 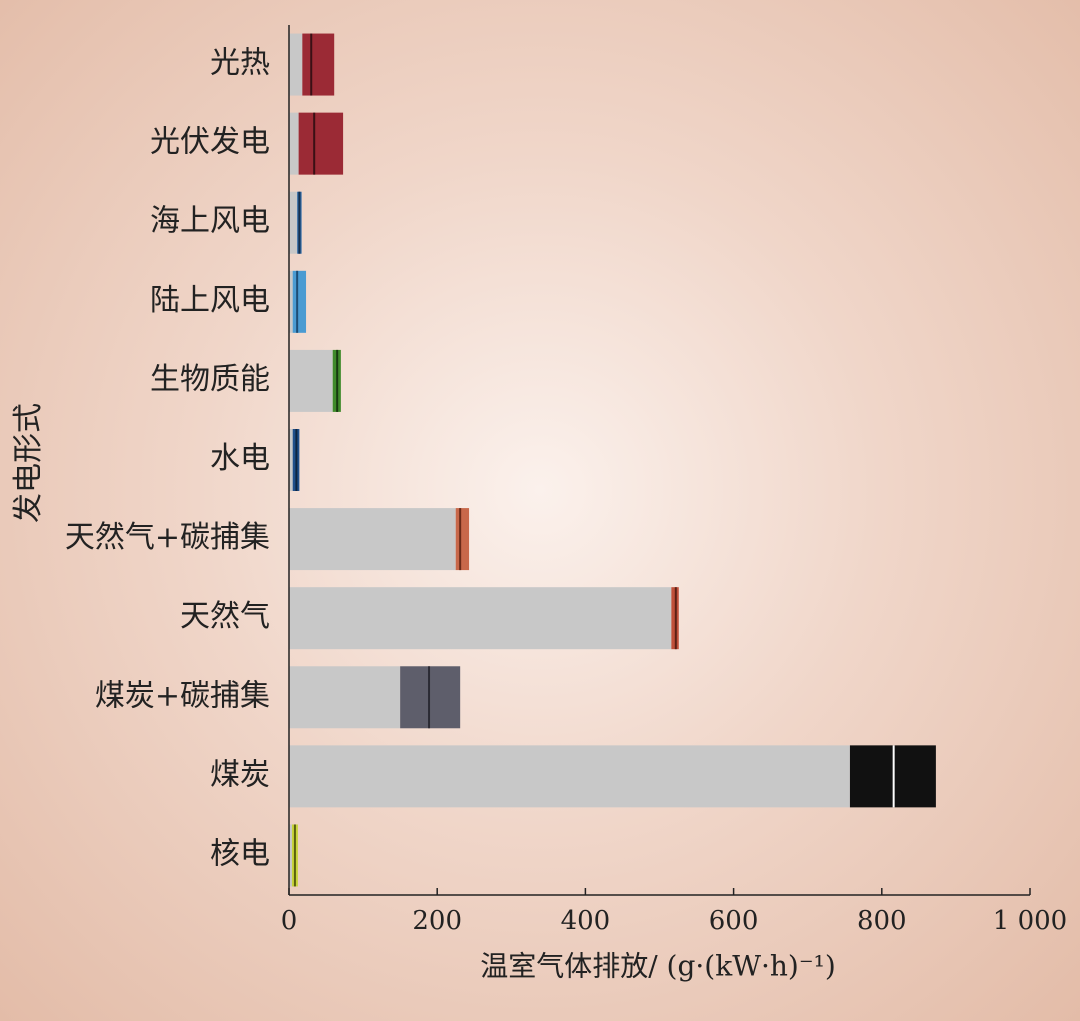 What do you see at coordinates (658, 966) in the screenshot?
I see `x-axis-title: 温室气体排放/ (g·(kW·h)⁻¹)` at bounding box center [658, 966].